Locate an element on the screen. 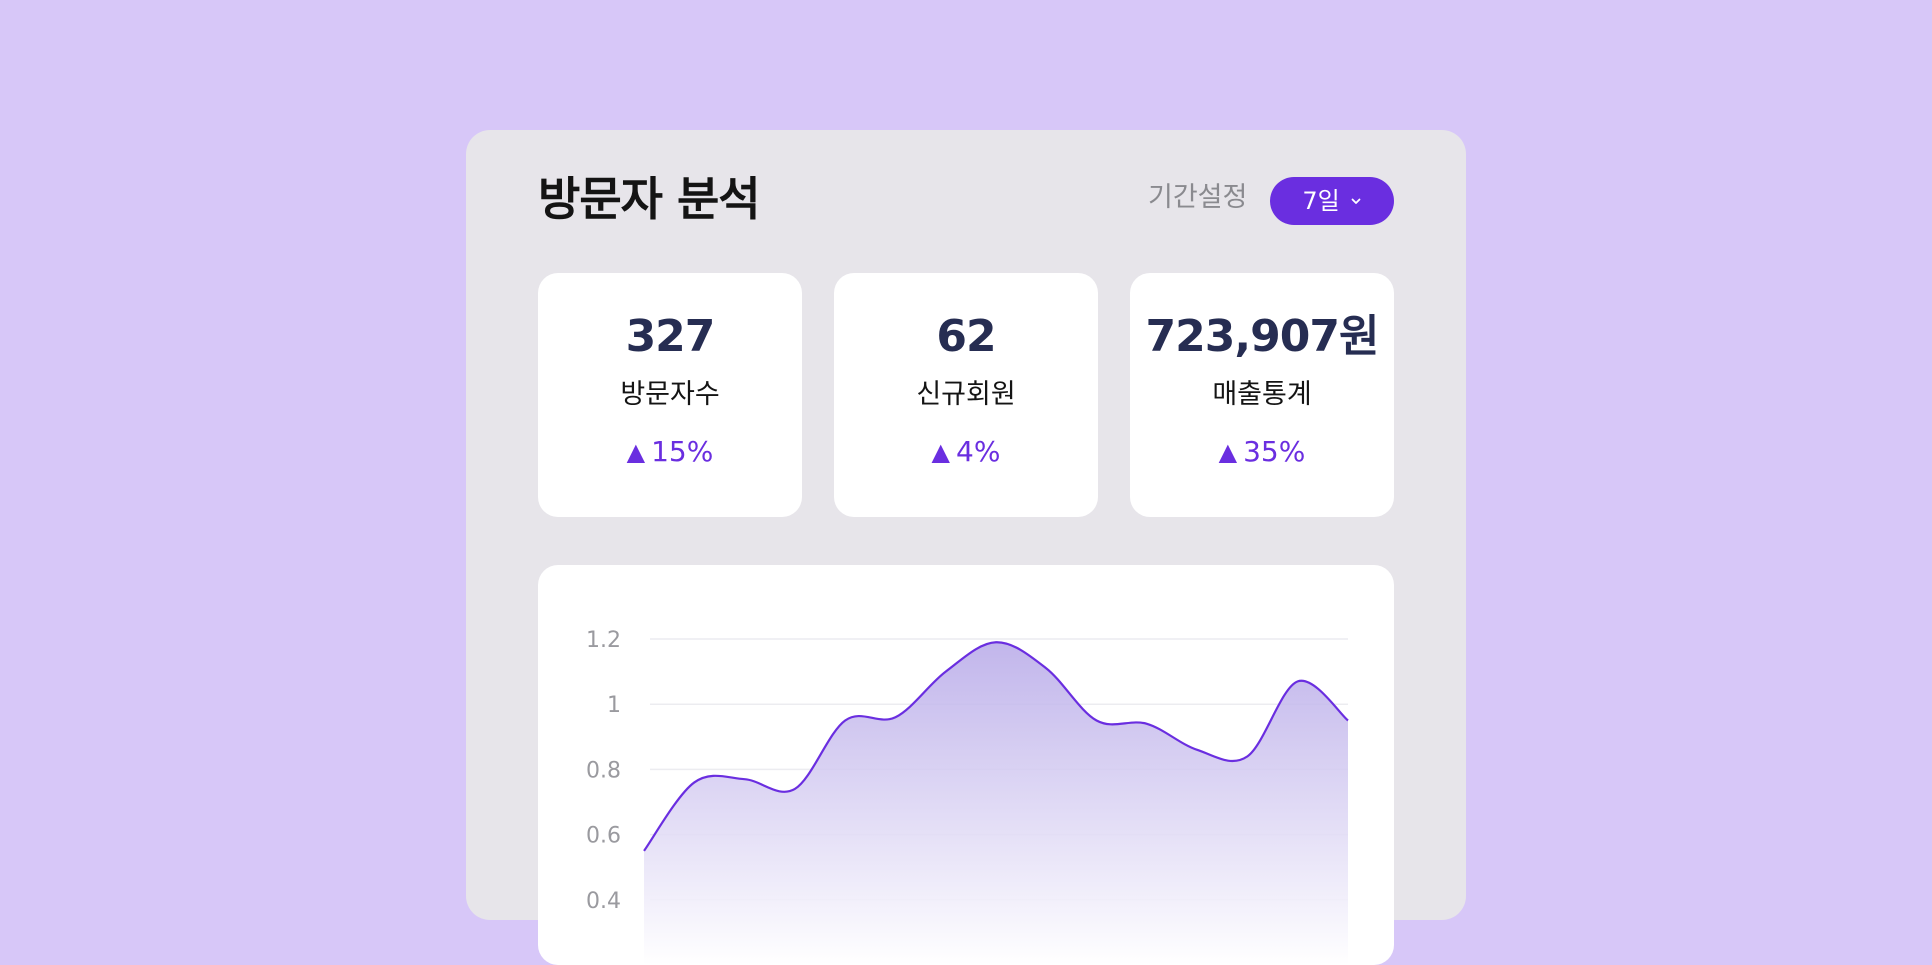 The width and height of the screenshot is (1932, 965). stat-change: ▲ 35% is located at coordinates (1262, 452).